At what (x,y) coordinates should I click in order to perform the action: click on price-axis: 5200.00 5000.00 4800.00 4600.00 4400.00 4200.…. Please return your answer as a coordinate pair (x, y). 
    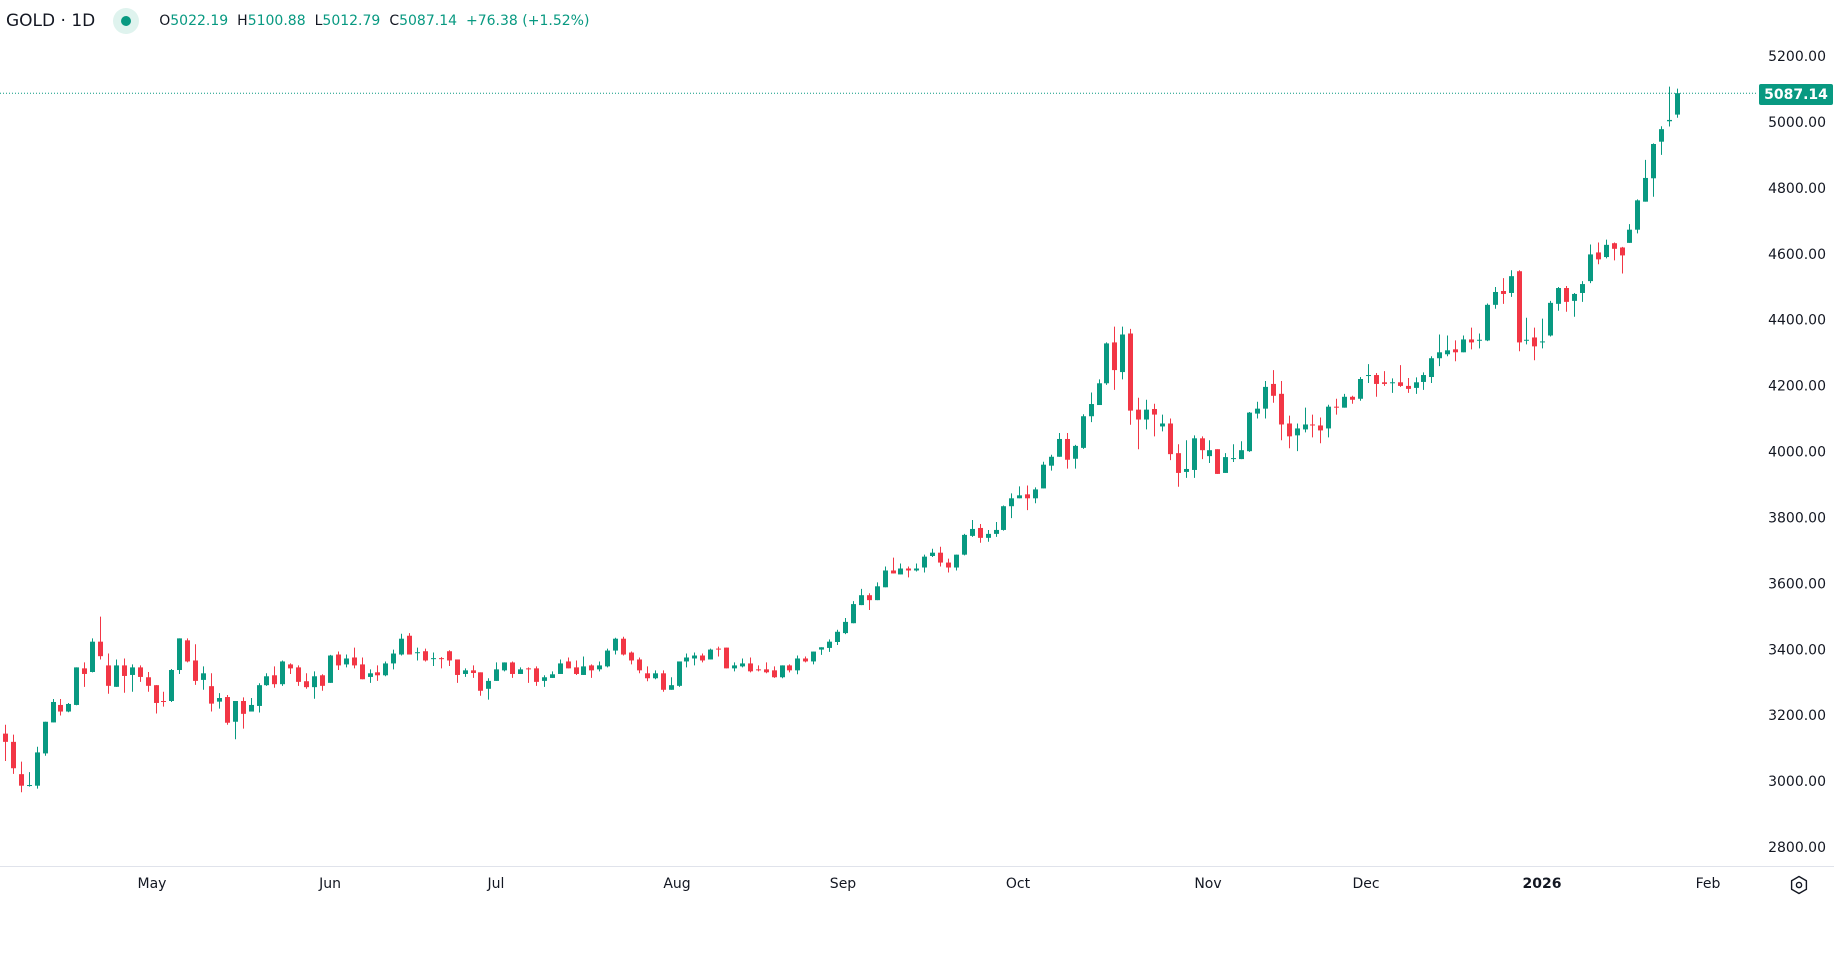
    Looking at the image, I should click on (1797, 452).